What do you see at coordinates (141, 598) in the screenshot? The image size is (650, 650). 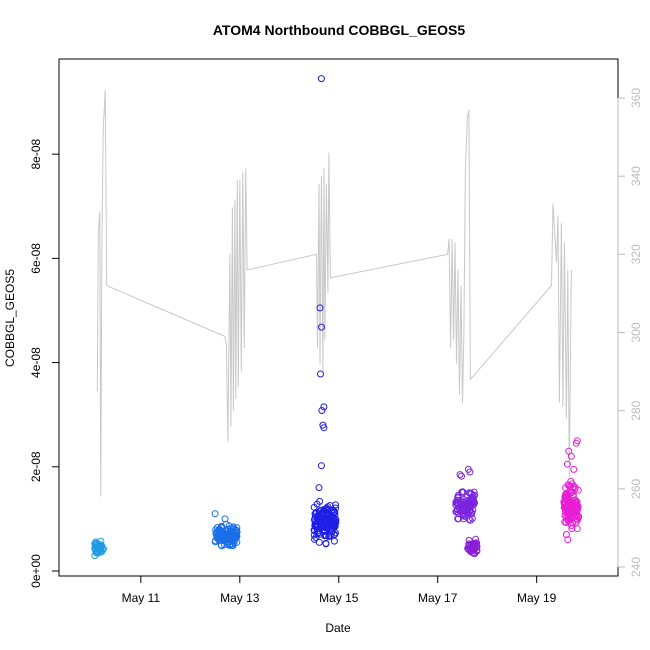 I see `x-tick-label: May 11` at bounding box center [141, 598].